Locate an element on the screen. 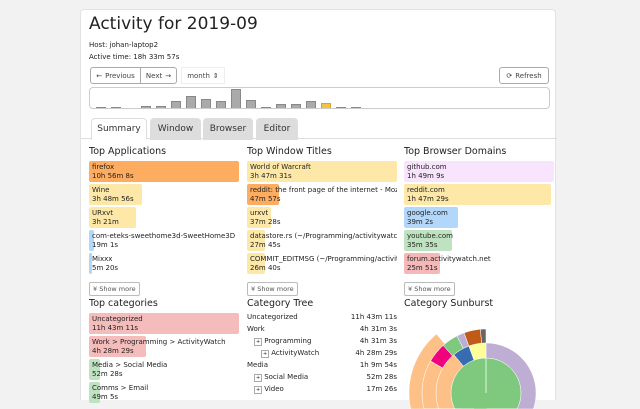 This screenshot has height=409, width=640. tree-time: 1h 9m 54s is located at coordinates (378, 365).